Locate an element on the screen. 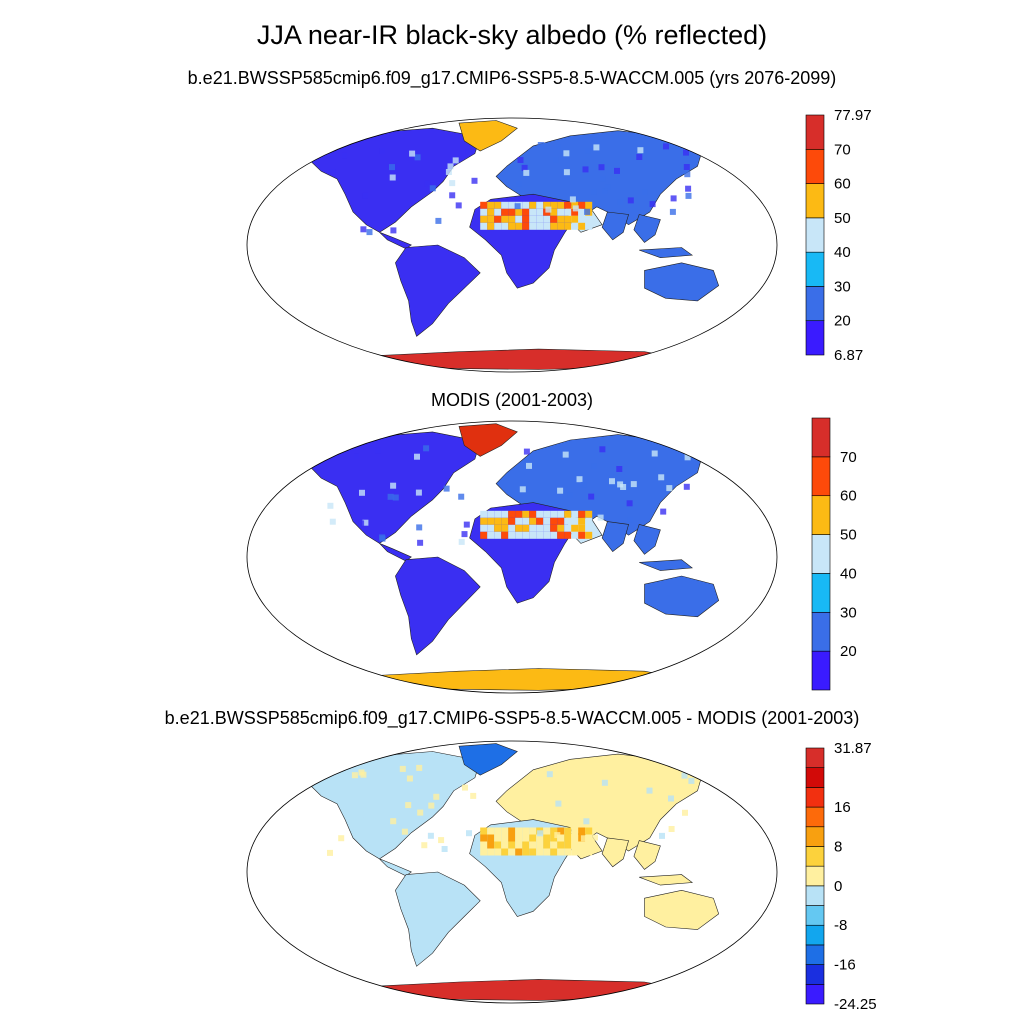 The width and height of the screenshot is (1024, 1024). colorbar-tick-label: -24.25 is located at coordinates (855, 1004).